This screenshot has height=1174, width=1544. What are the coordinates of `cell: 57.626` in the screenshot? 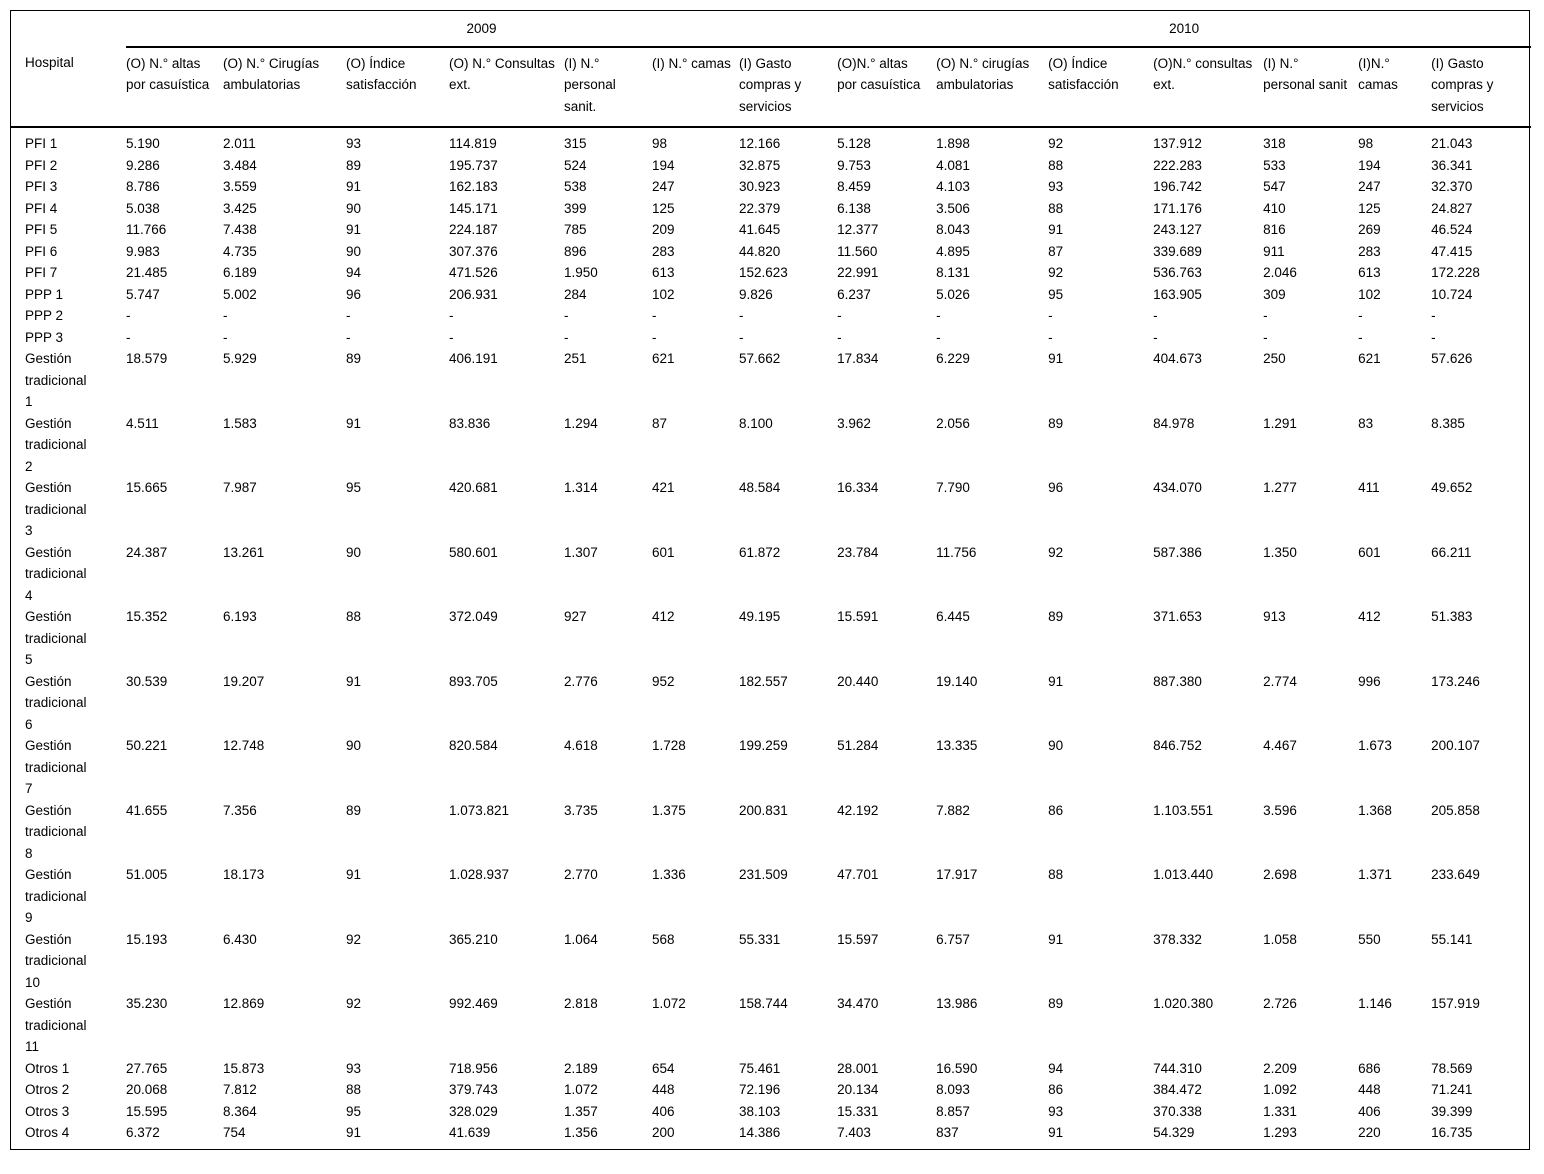 It's located at (1452, 358).